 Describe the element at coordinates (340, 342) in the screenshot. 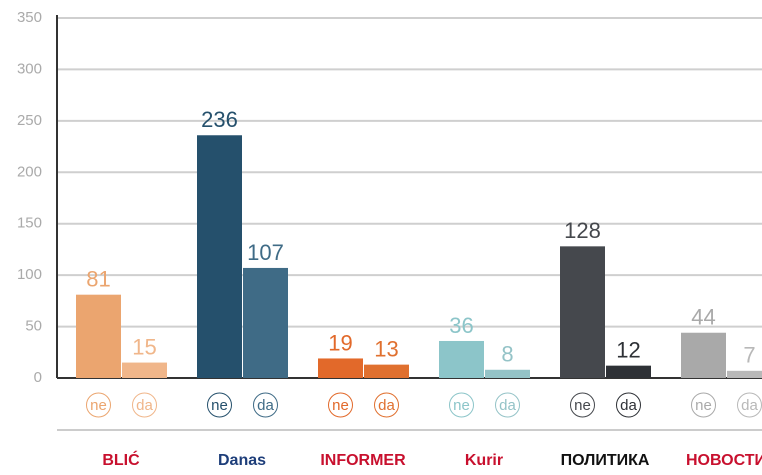

I see `value-label: 19` at that location.